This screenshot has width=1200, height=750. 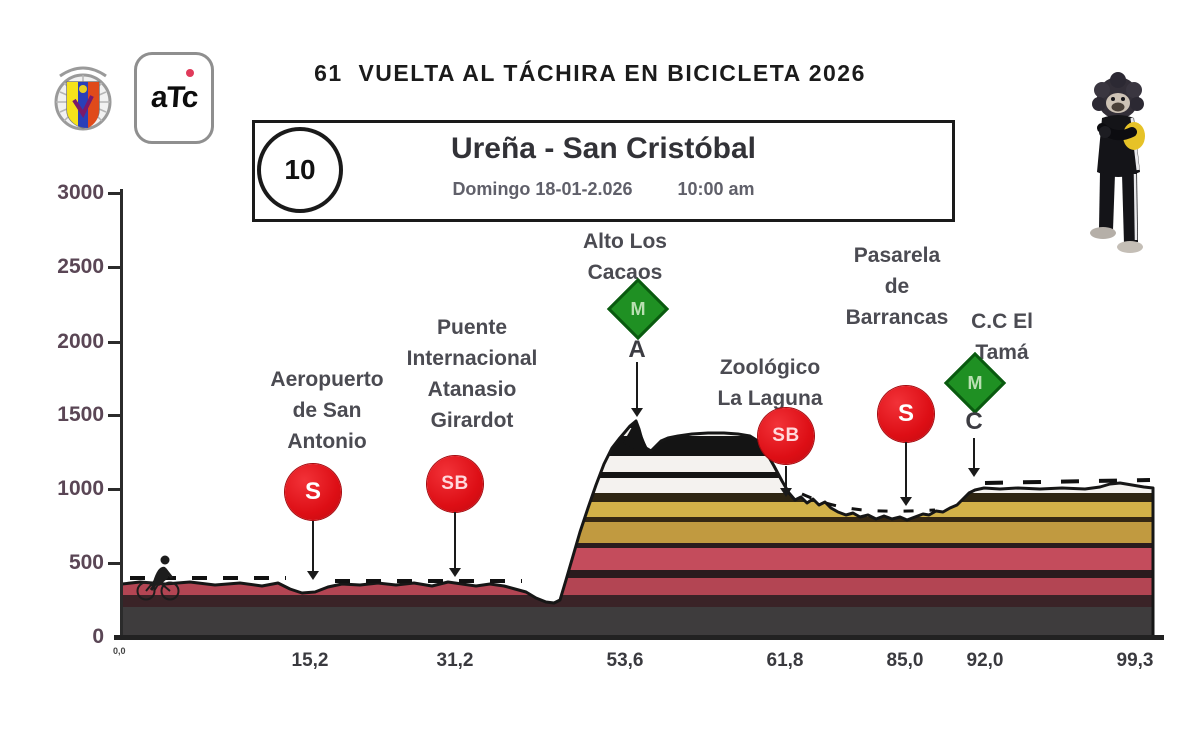 I want to click on otc-logo: aTc, so click(x=174, y=98).